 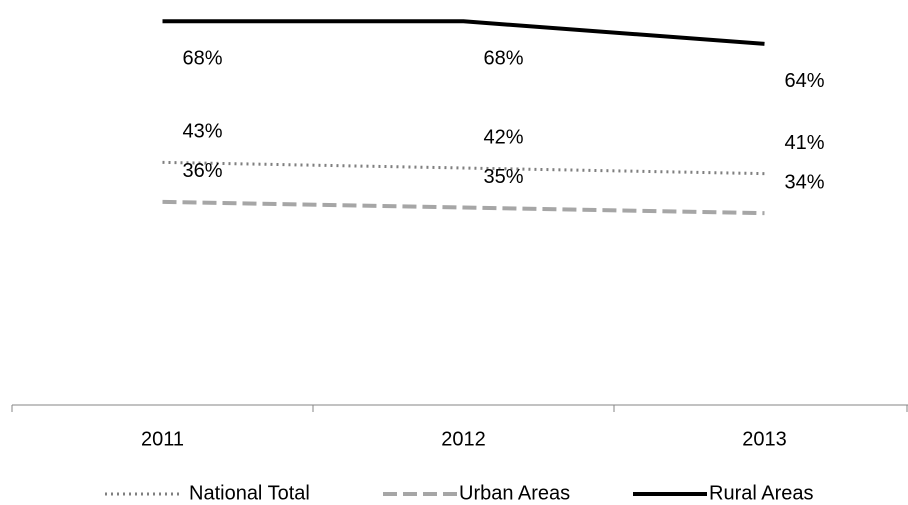 What do you see at coordinates (514, 493) in the screenshot?
I see `legend-label: Urban Areas` at bounding box center [514, 493].